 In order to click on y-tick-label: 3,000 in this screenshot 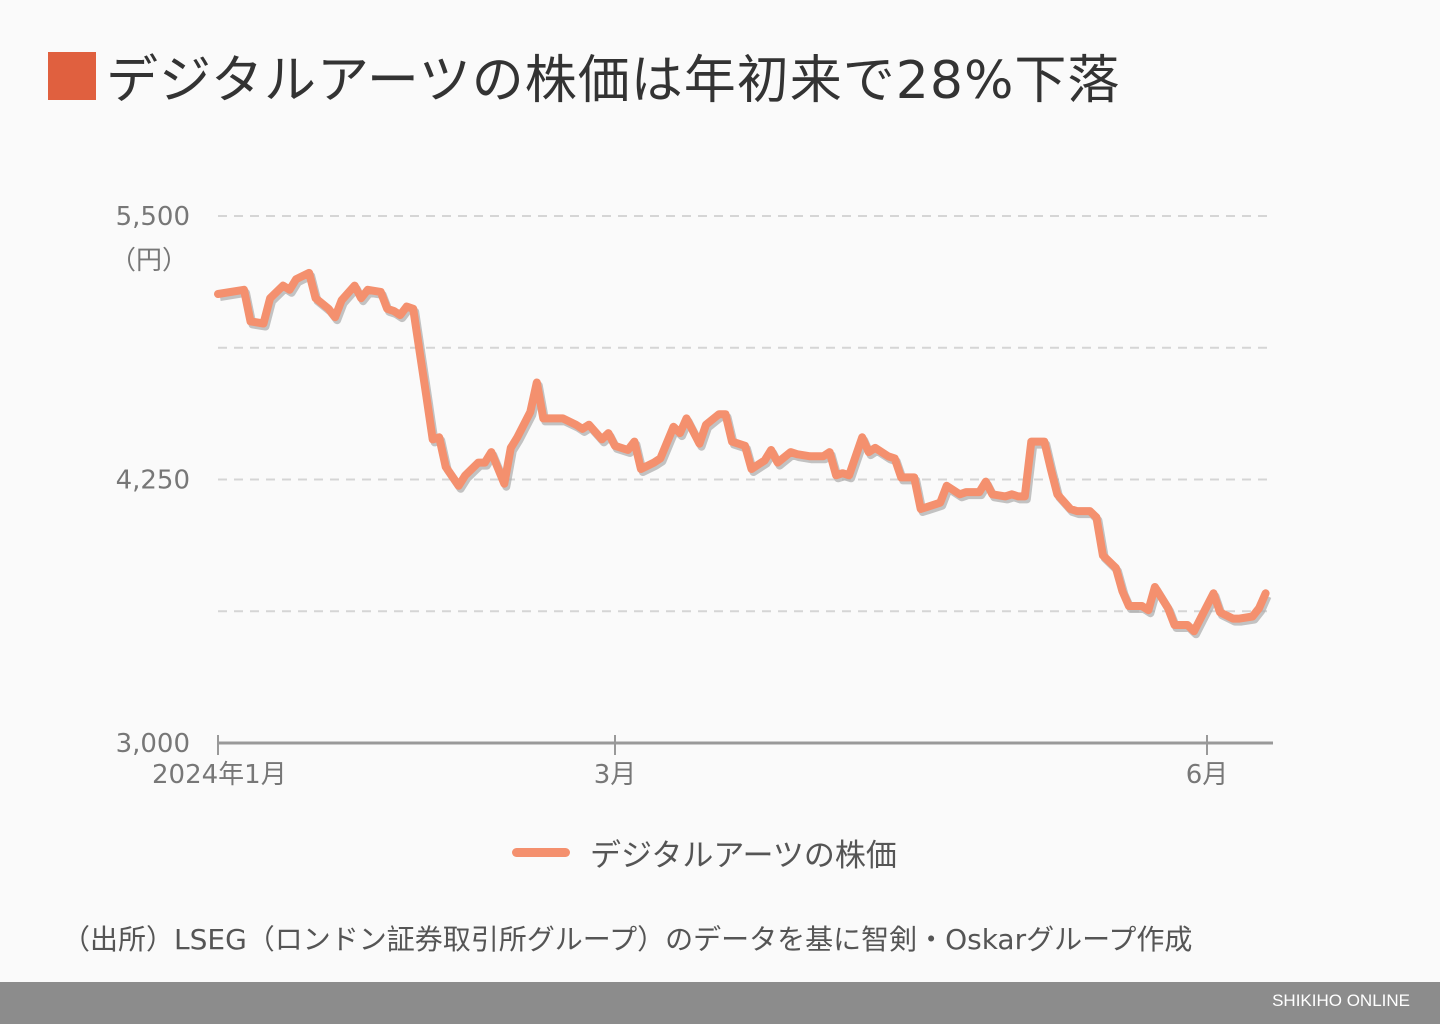, I will do `click(153, 744)`.